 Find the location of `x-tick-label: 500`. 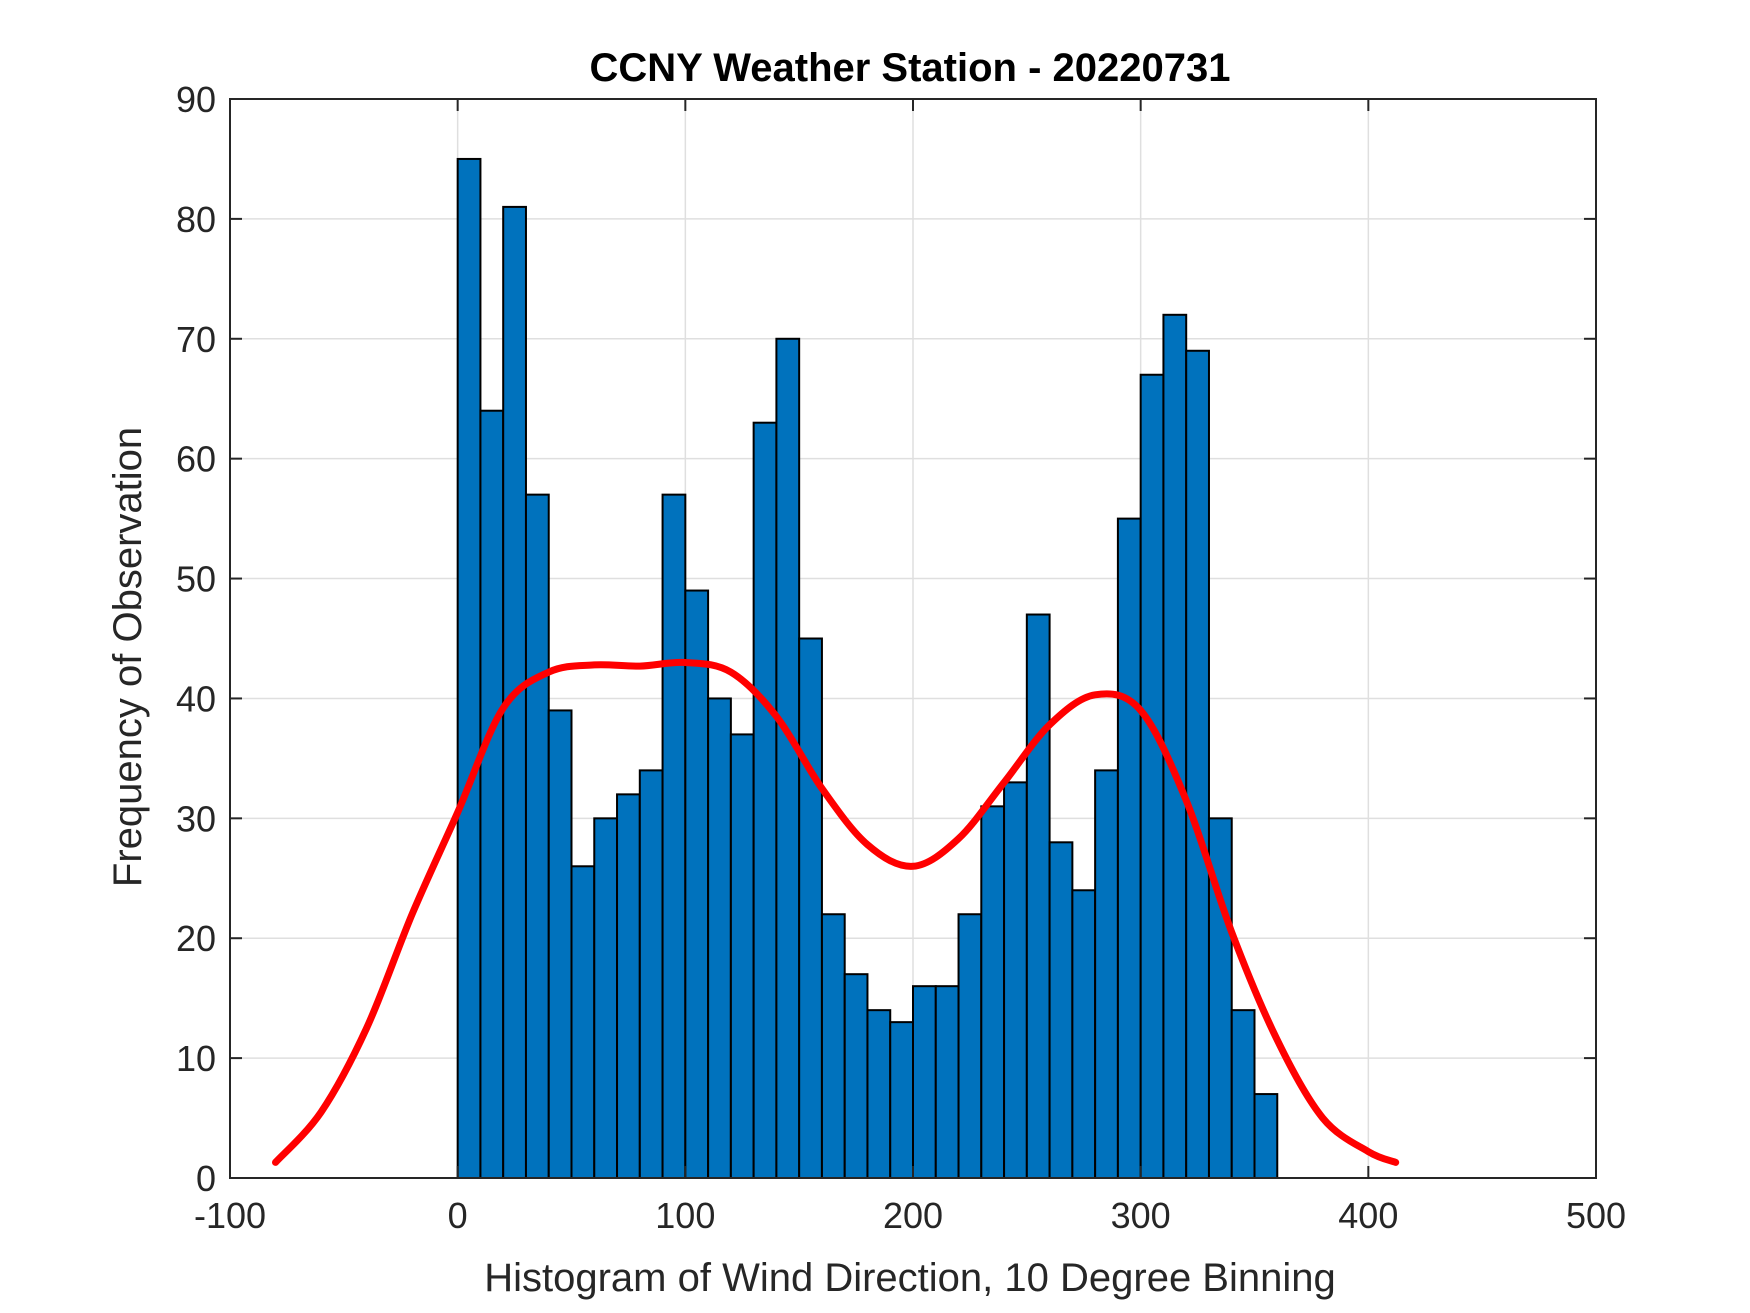

x-tick-label: 500 is located at coordinates (1596, 1215).